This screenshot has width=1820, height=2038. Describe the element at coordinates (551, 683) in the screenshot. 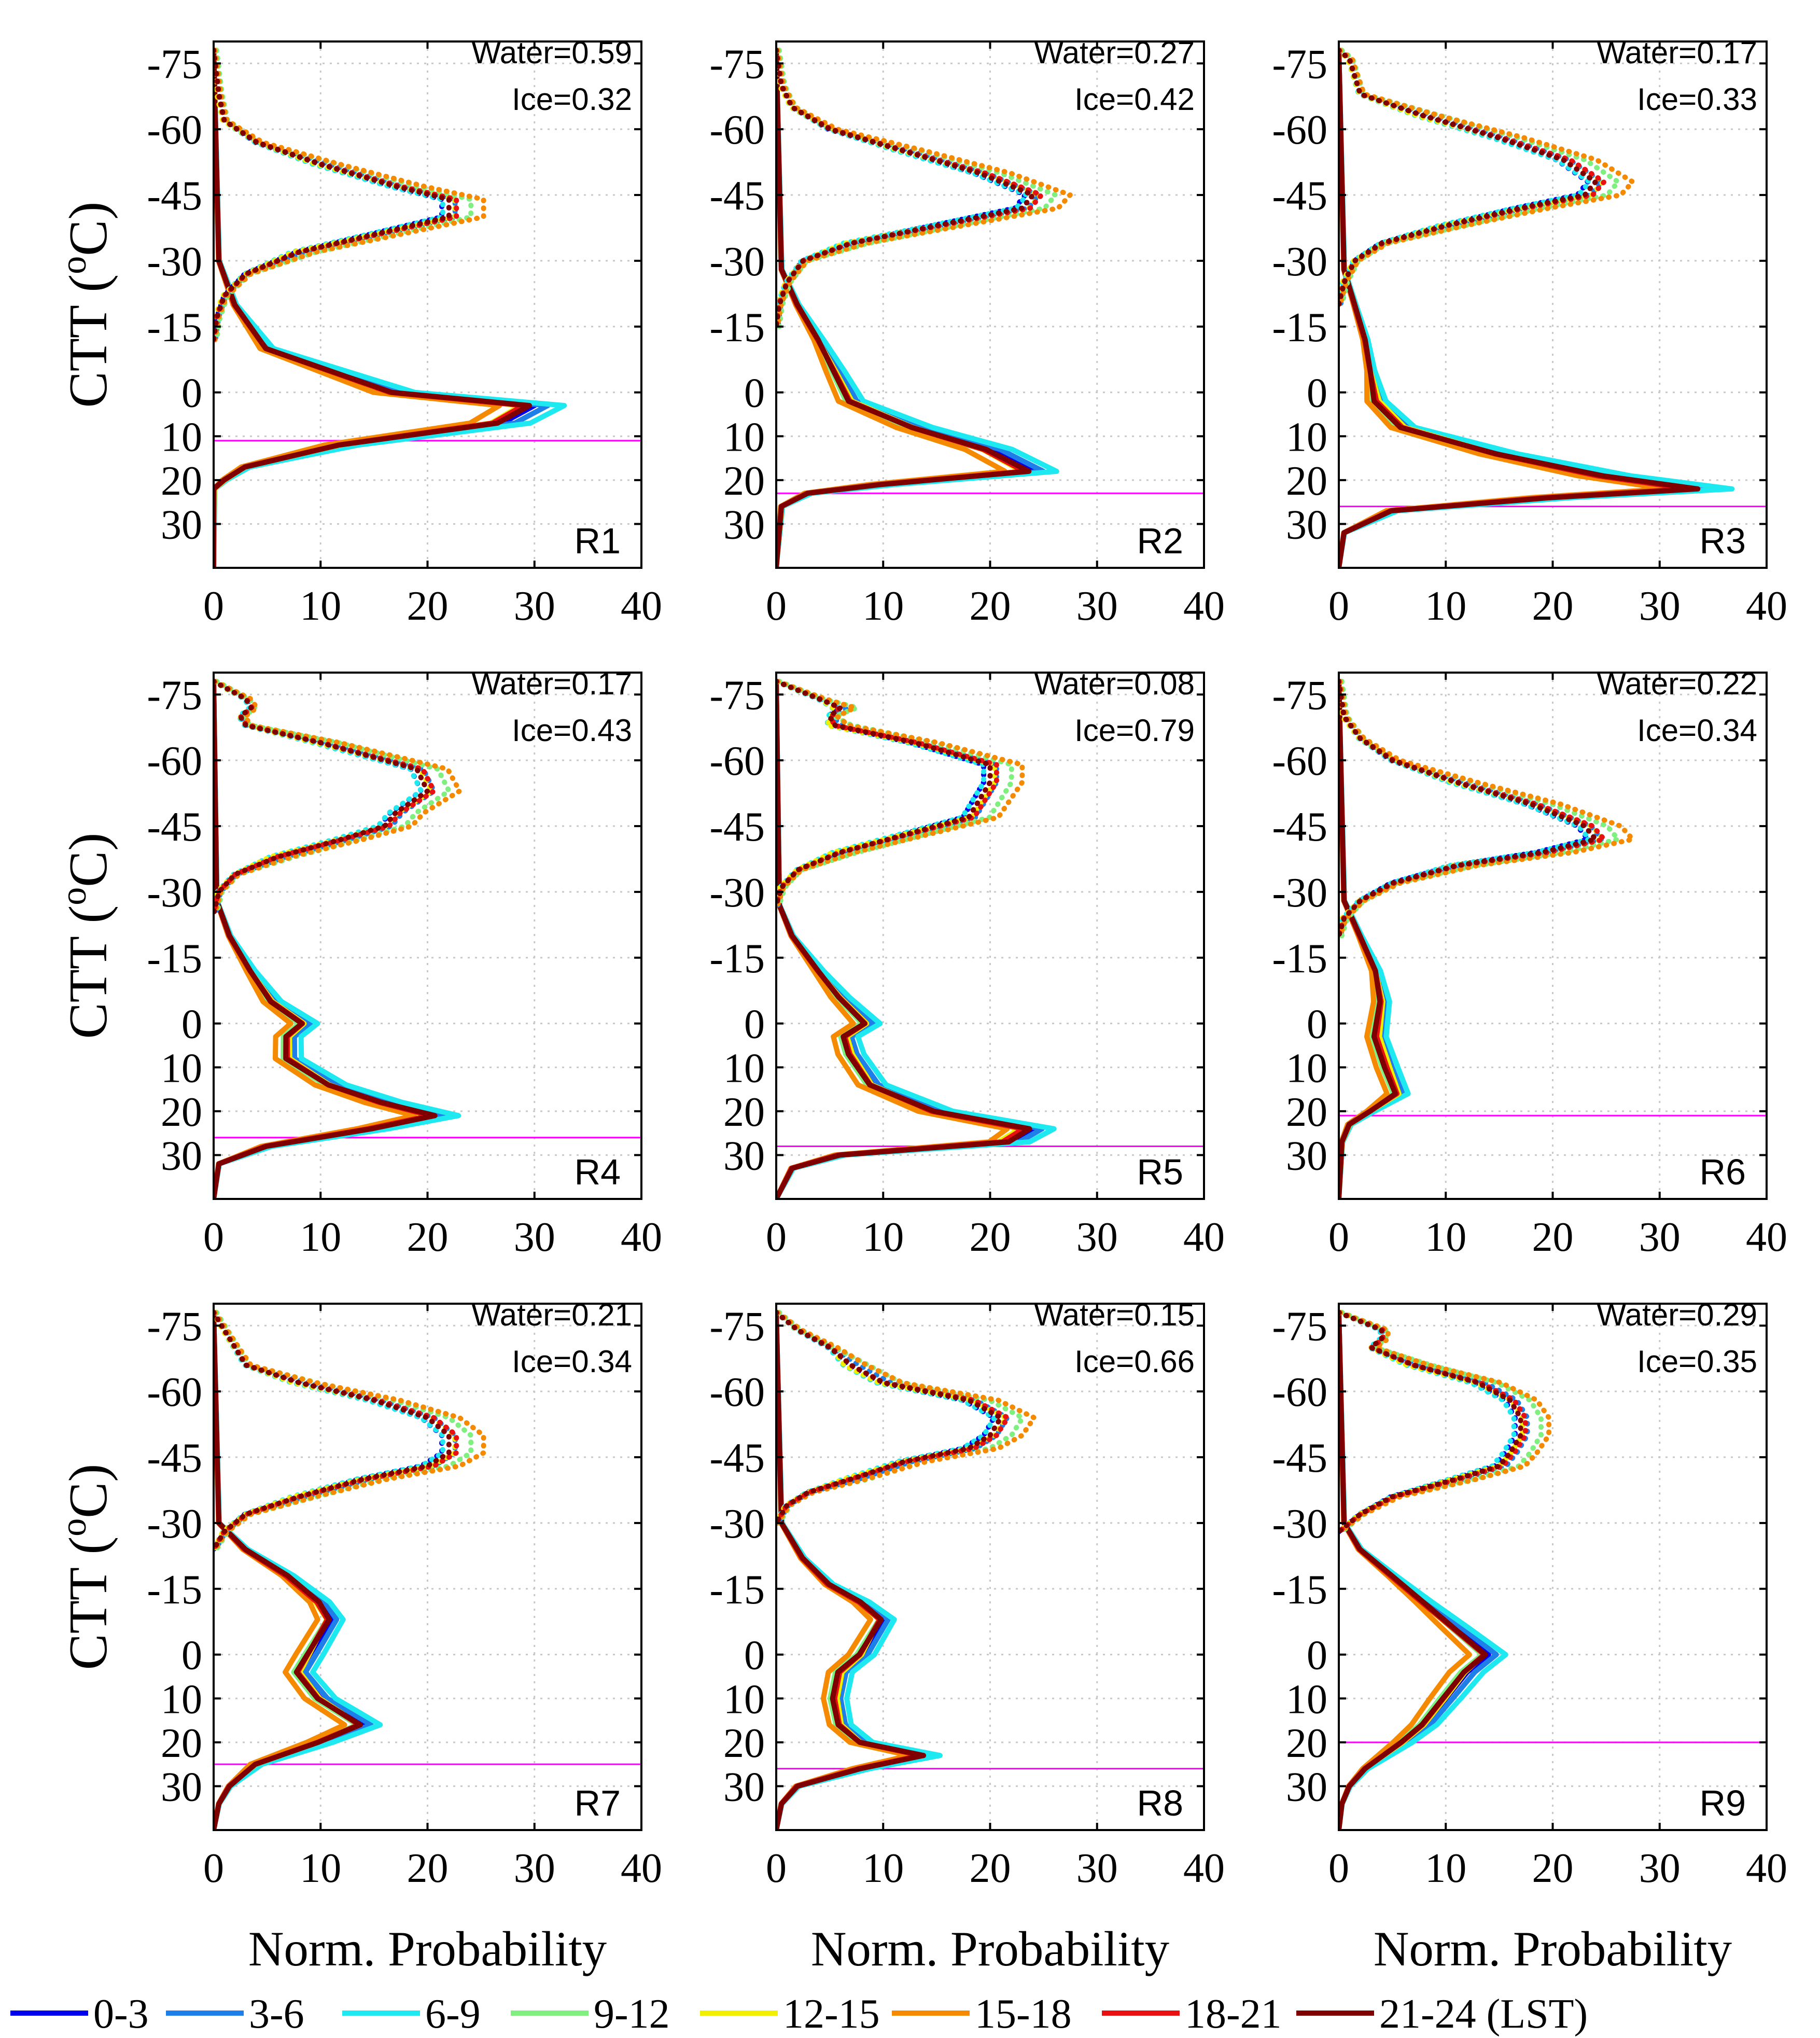

I see `water-fraction: Water=0.17` at that location.